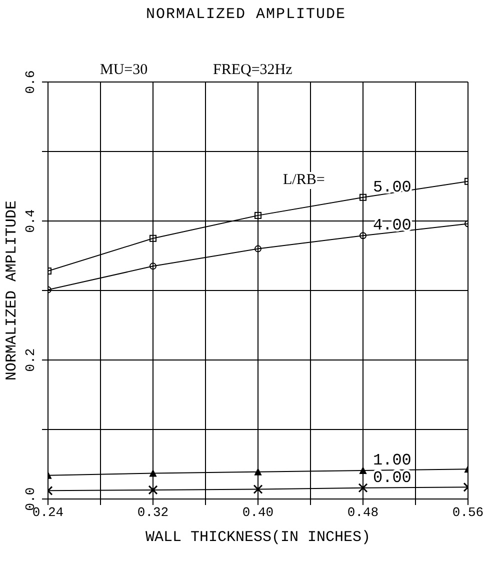  Describe the element at coordinates (246, 14) in the screenshot. I see `chart-title: NORMALIZED AMPLITUDE` at that location.